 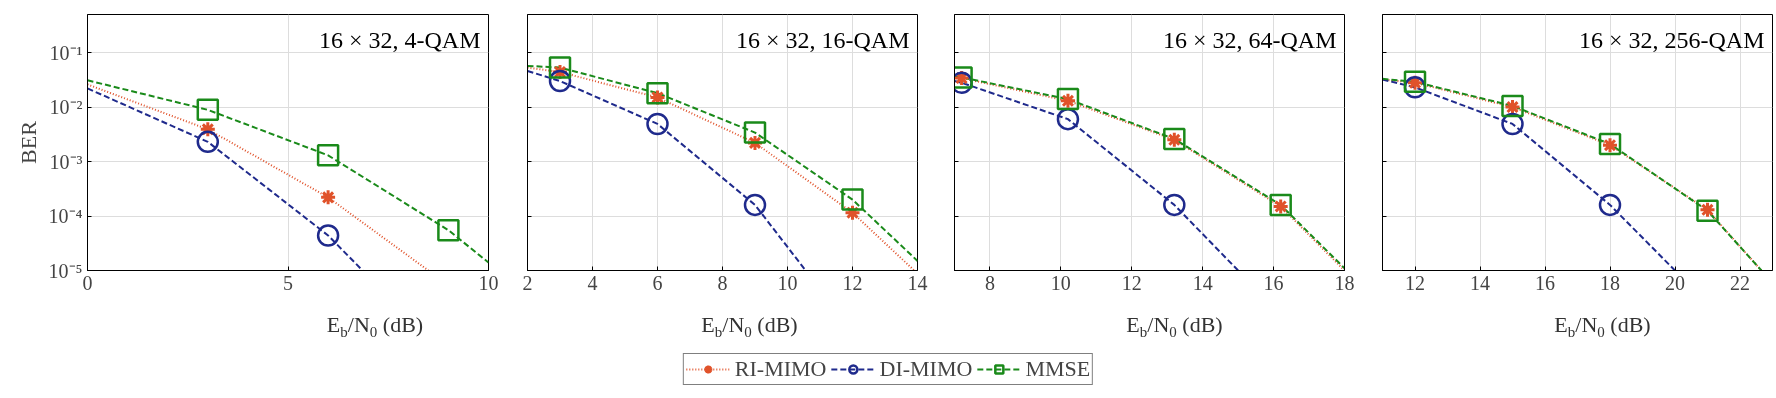 I want to click on x-tick-label: 4, so click(x=592, y=282).